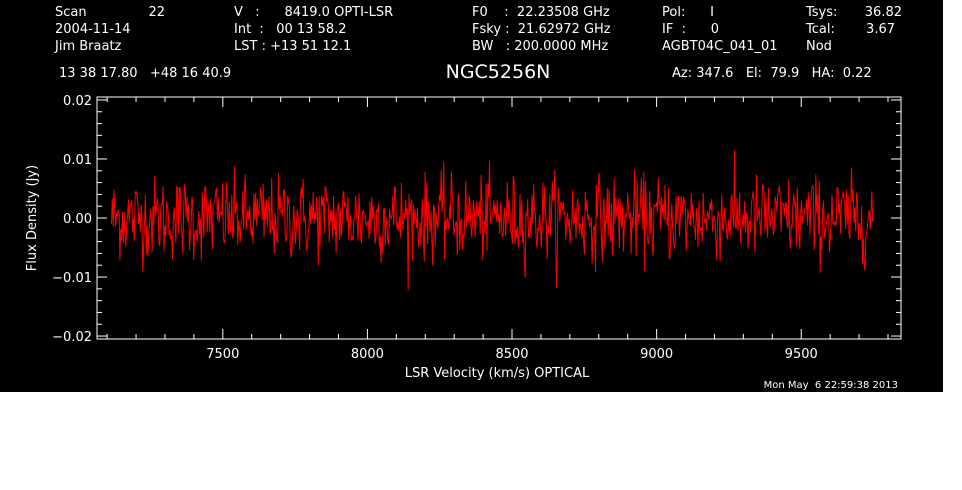 This screenshot has height=490, width=962. Describe the element at coordinates (290, 29) in the screenshot. I see `integration-info: Int : 00 13 58.2` at that location.